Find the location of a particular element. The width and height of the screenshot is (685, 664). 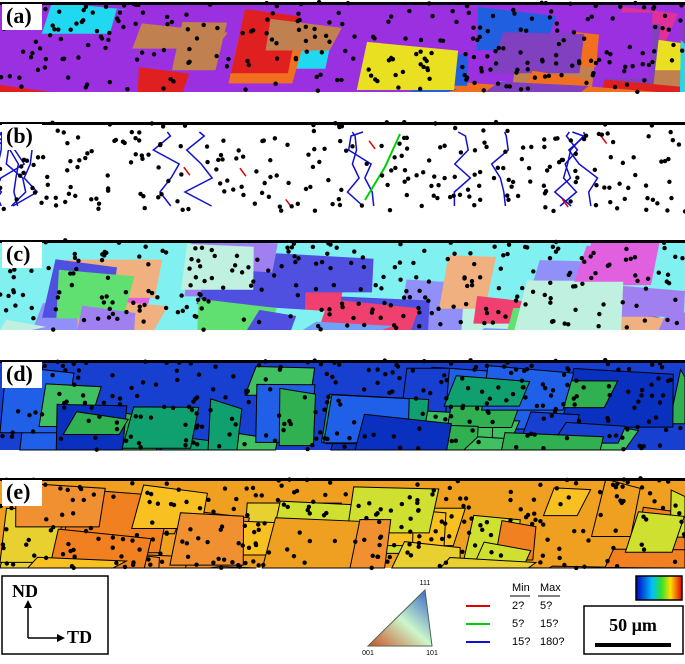

panel-label: (a) is located at coordinates (19, 15).